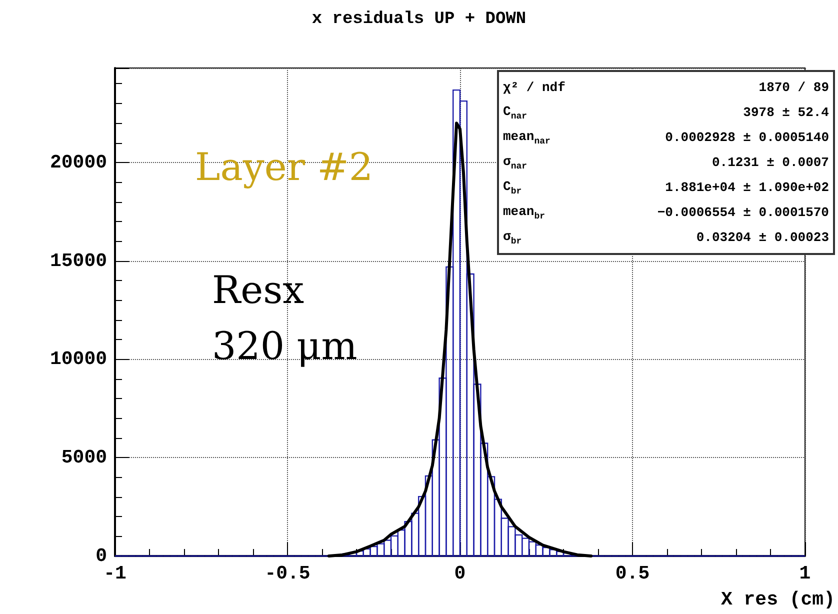  What do you see at coordinates (78, 261) in the screenshot?
I see `y-tick-label: 15000` at bounding box center [78, 261].